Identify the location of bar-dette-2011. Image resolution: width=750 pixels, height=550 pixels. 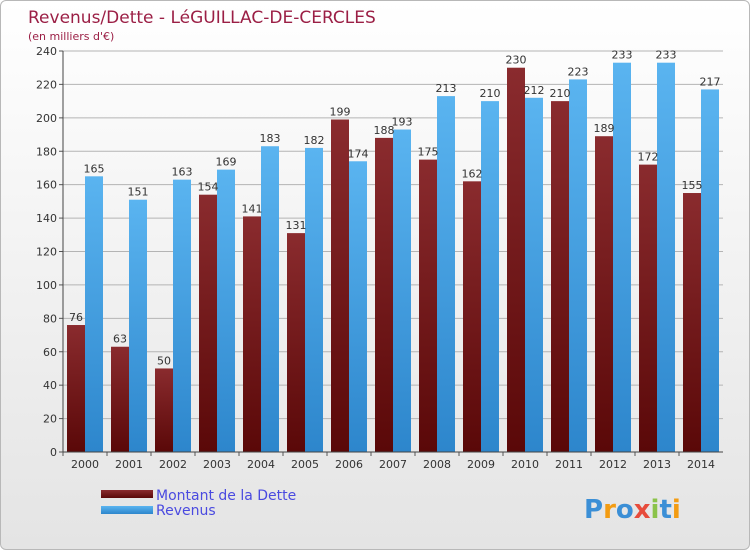
(560, 276).